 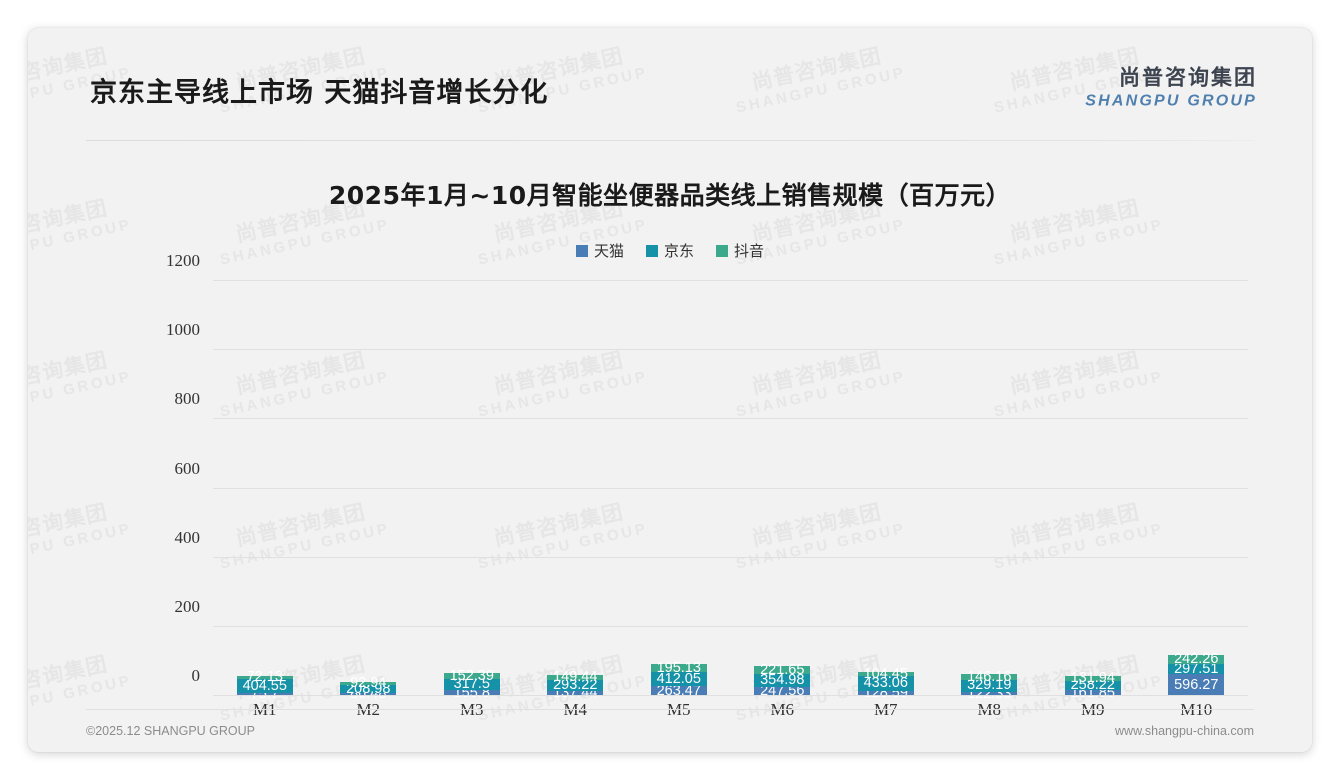 I want to click on bar-value-label: 297.51, so click(x=1196, y=668).